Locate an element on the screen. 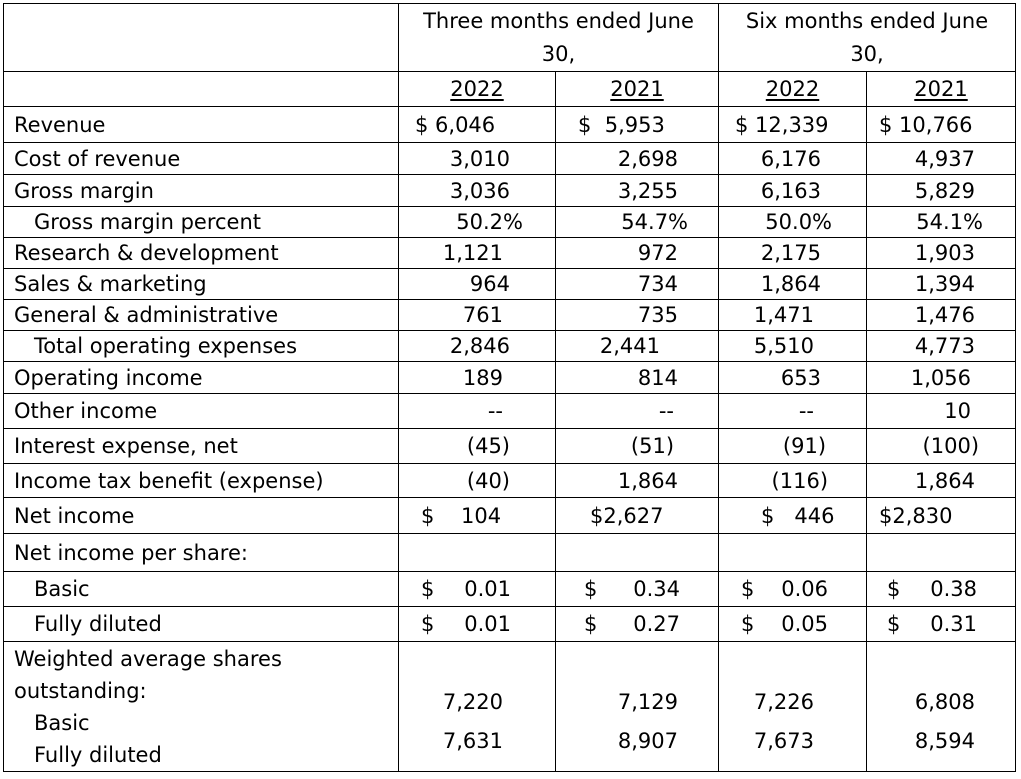 Image resolution: width=1021 pixels, height=779 pixels. value-cell: 814 is located at coordinates (637, 377).